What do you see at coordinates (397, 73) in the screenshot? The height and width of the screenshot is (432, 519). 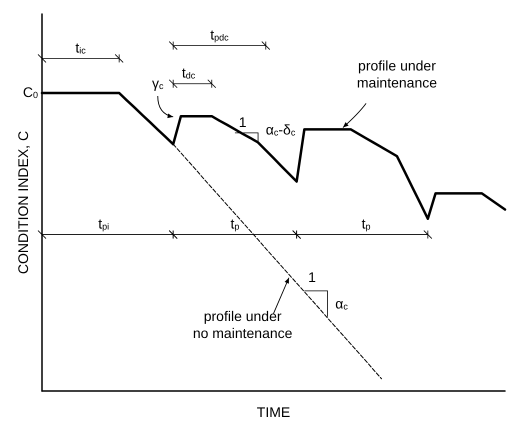 I see `text: profile under maintenance` at bounding box center [397, 73].